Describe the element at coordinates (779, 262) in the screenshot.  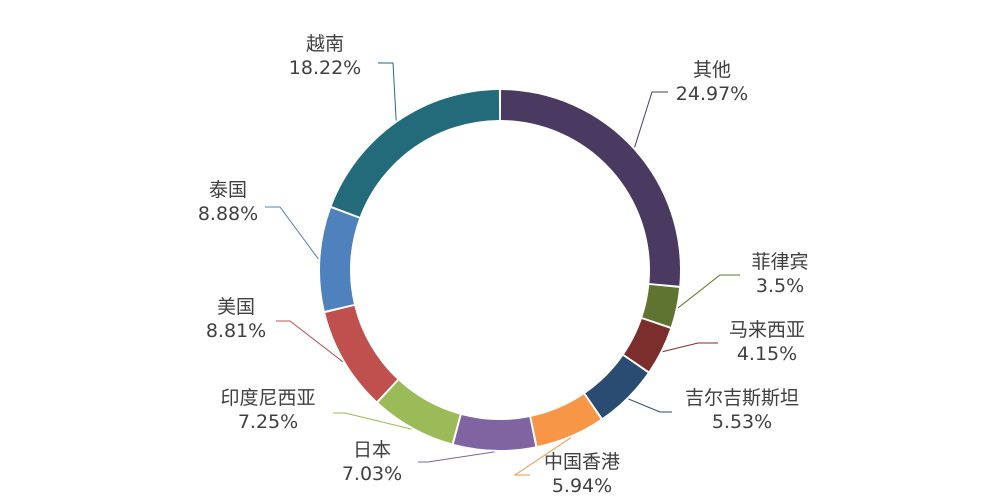
I see `slice-label-2: 菲律宾` at that location.